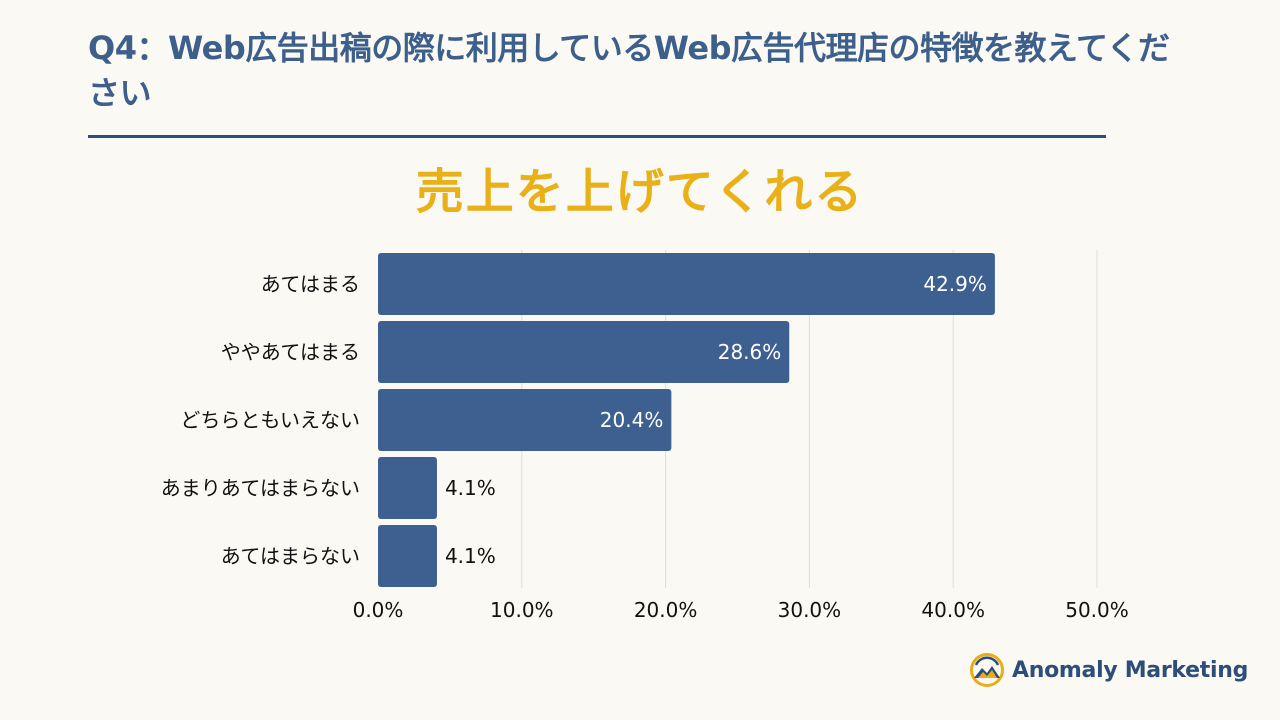 Image resolution: width=1280 pixels, height=720 pixels. Describe the element at coordinates (640, 192) in the screenshot. I see `chart-title: 売上を上げてくれる` at that location.